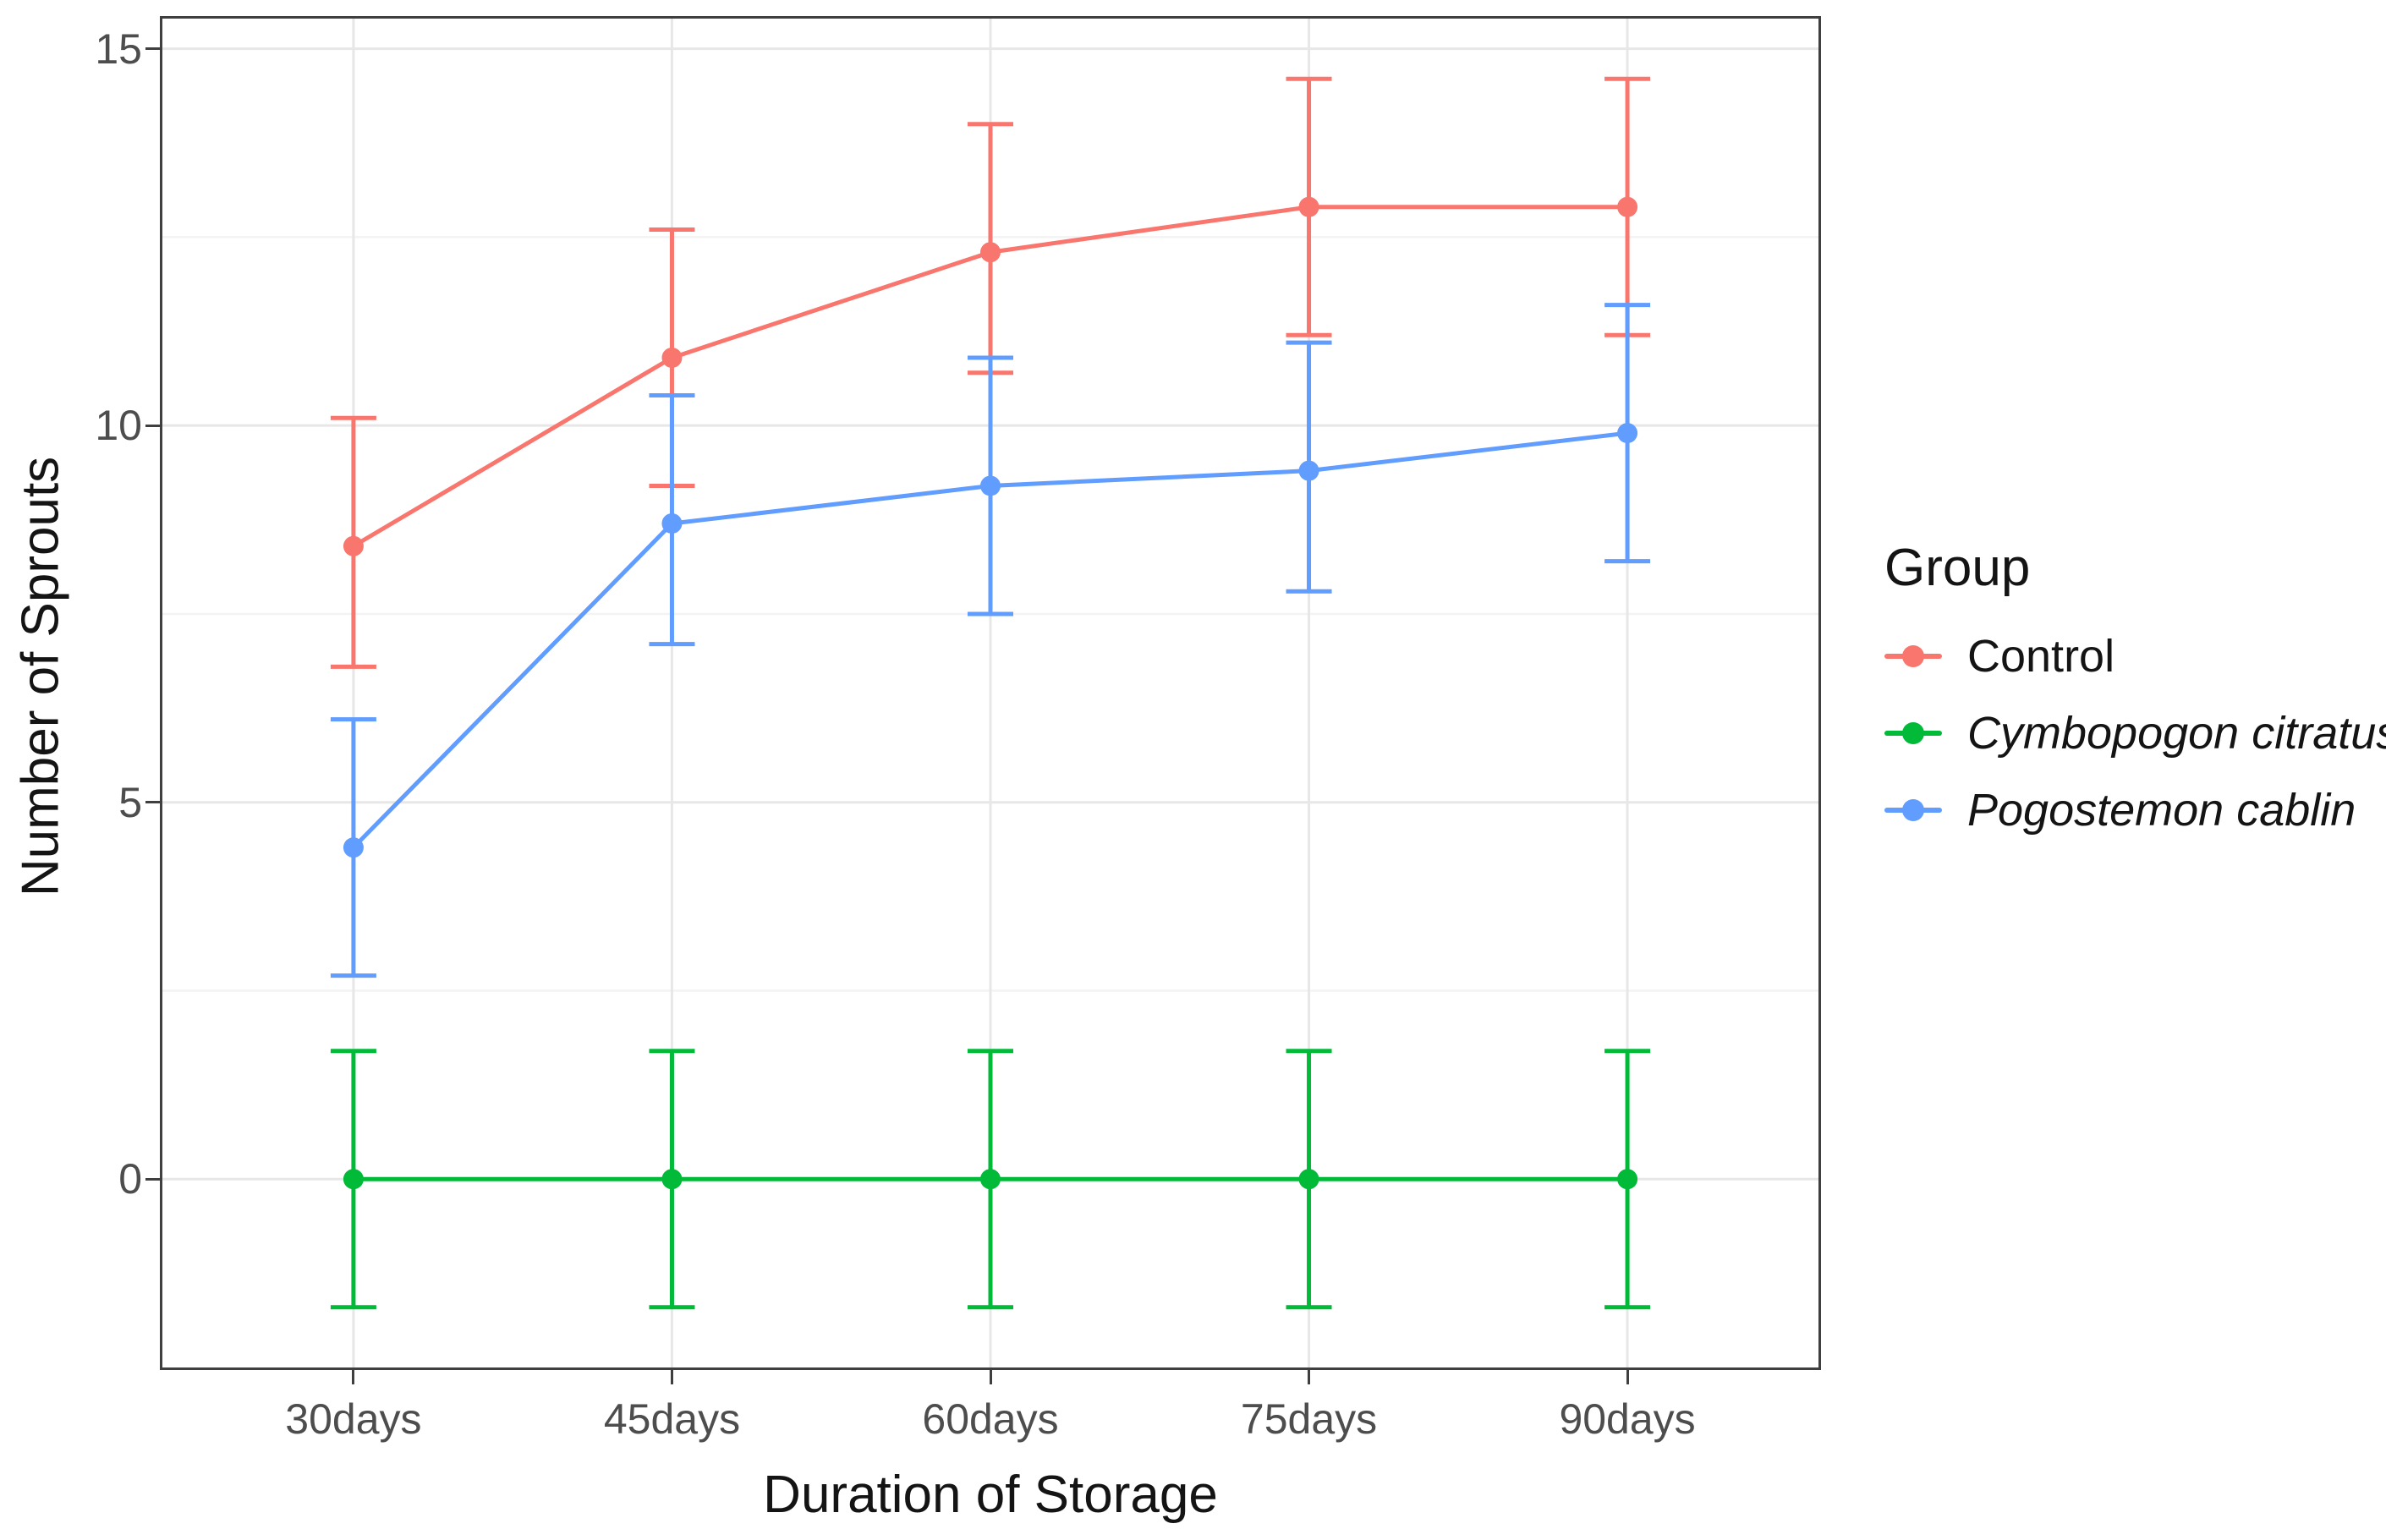  What do you see at coordinates (353, 1419) in the screenshot?
I see `x-tick-label: 30days` at bounding box center [353, 1419].